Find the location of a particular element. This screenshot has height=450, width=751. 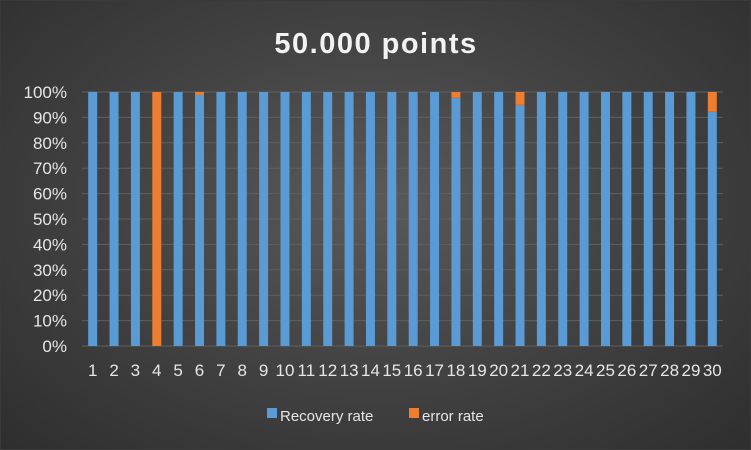

x-tick-label: 13 is located at coordinates (349, 370).